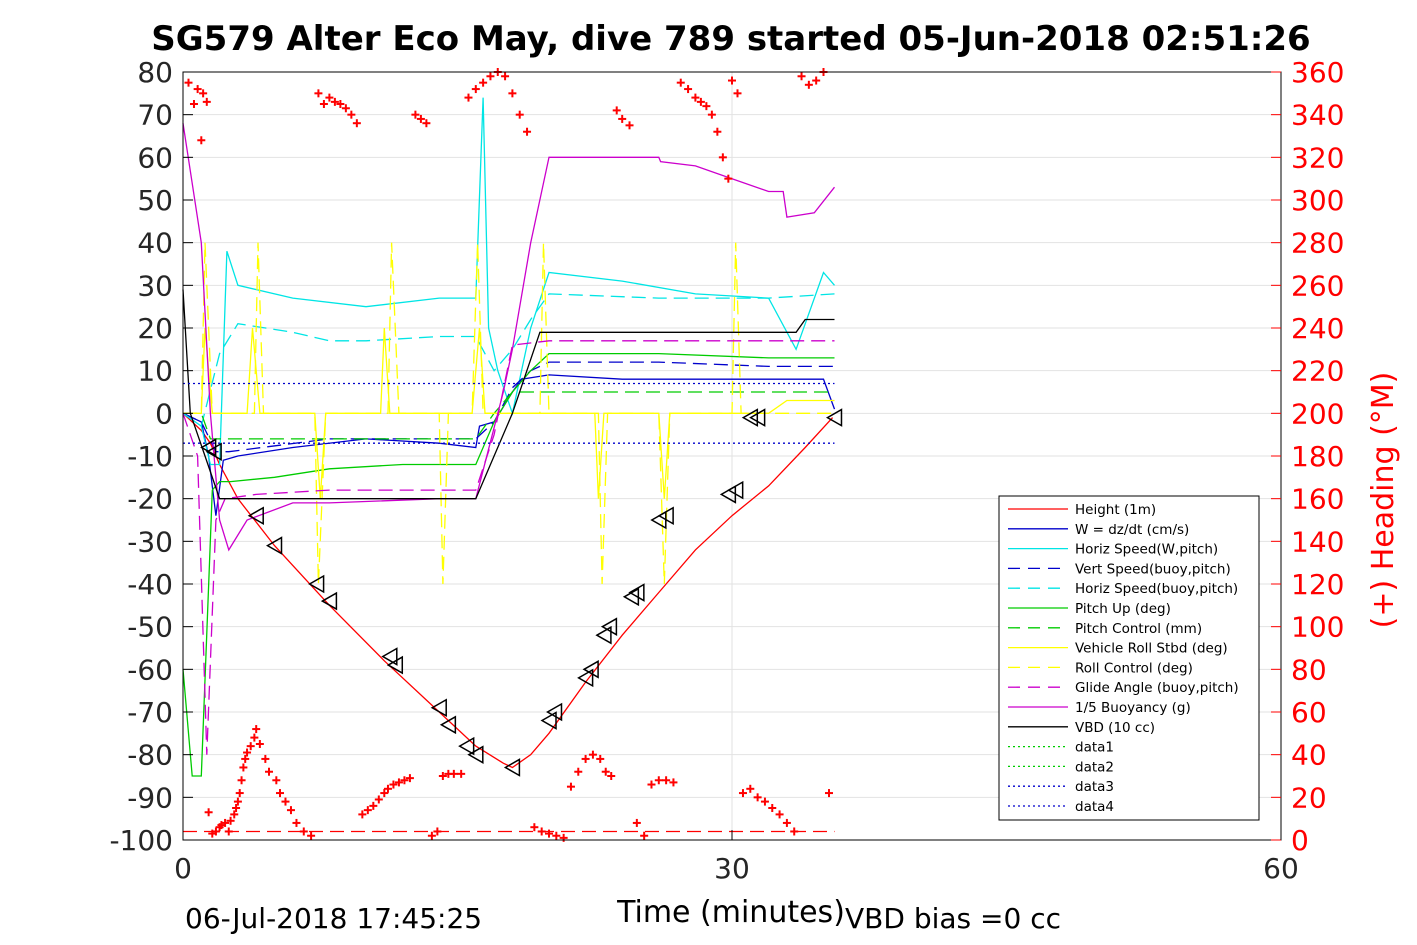 The width and height of the screenshot is (1417, 945). What do you see at coordinates (183, 868) in the screenshot?
I see `x-tick-label: 0` at bounding box center [183, 868].